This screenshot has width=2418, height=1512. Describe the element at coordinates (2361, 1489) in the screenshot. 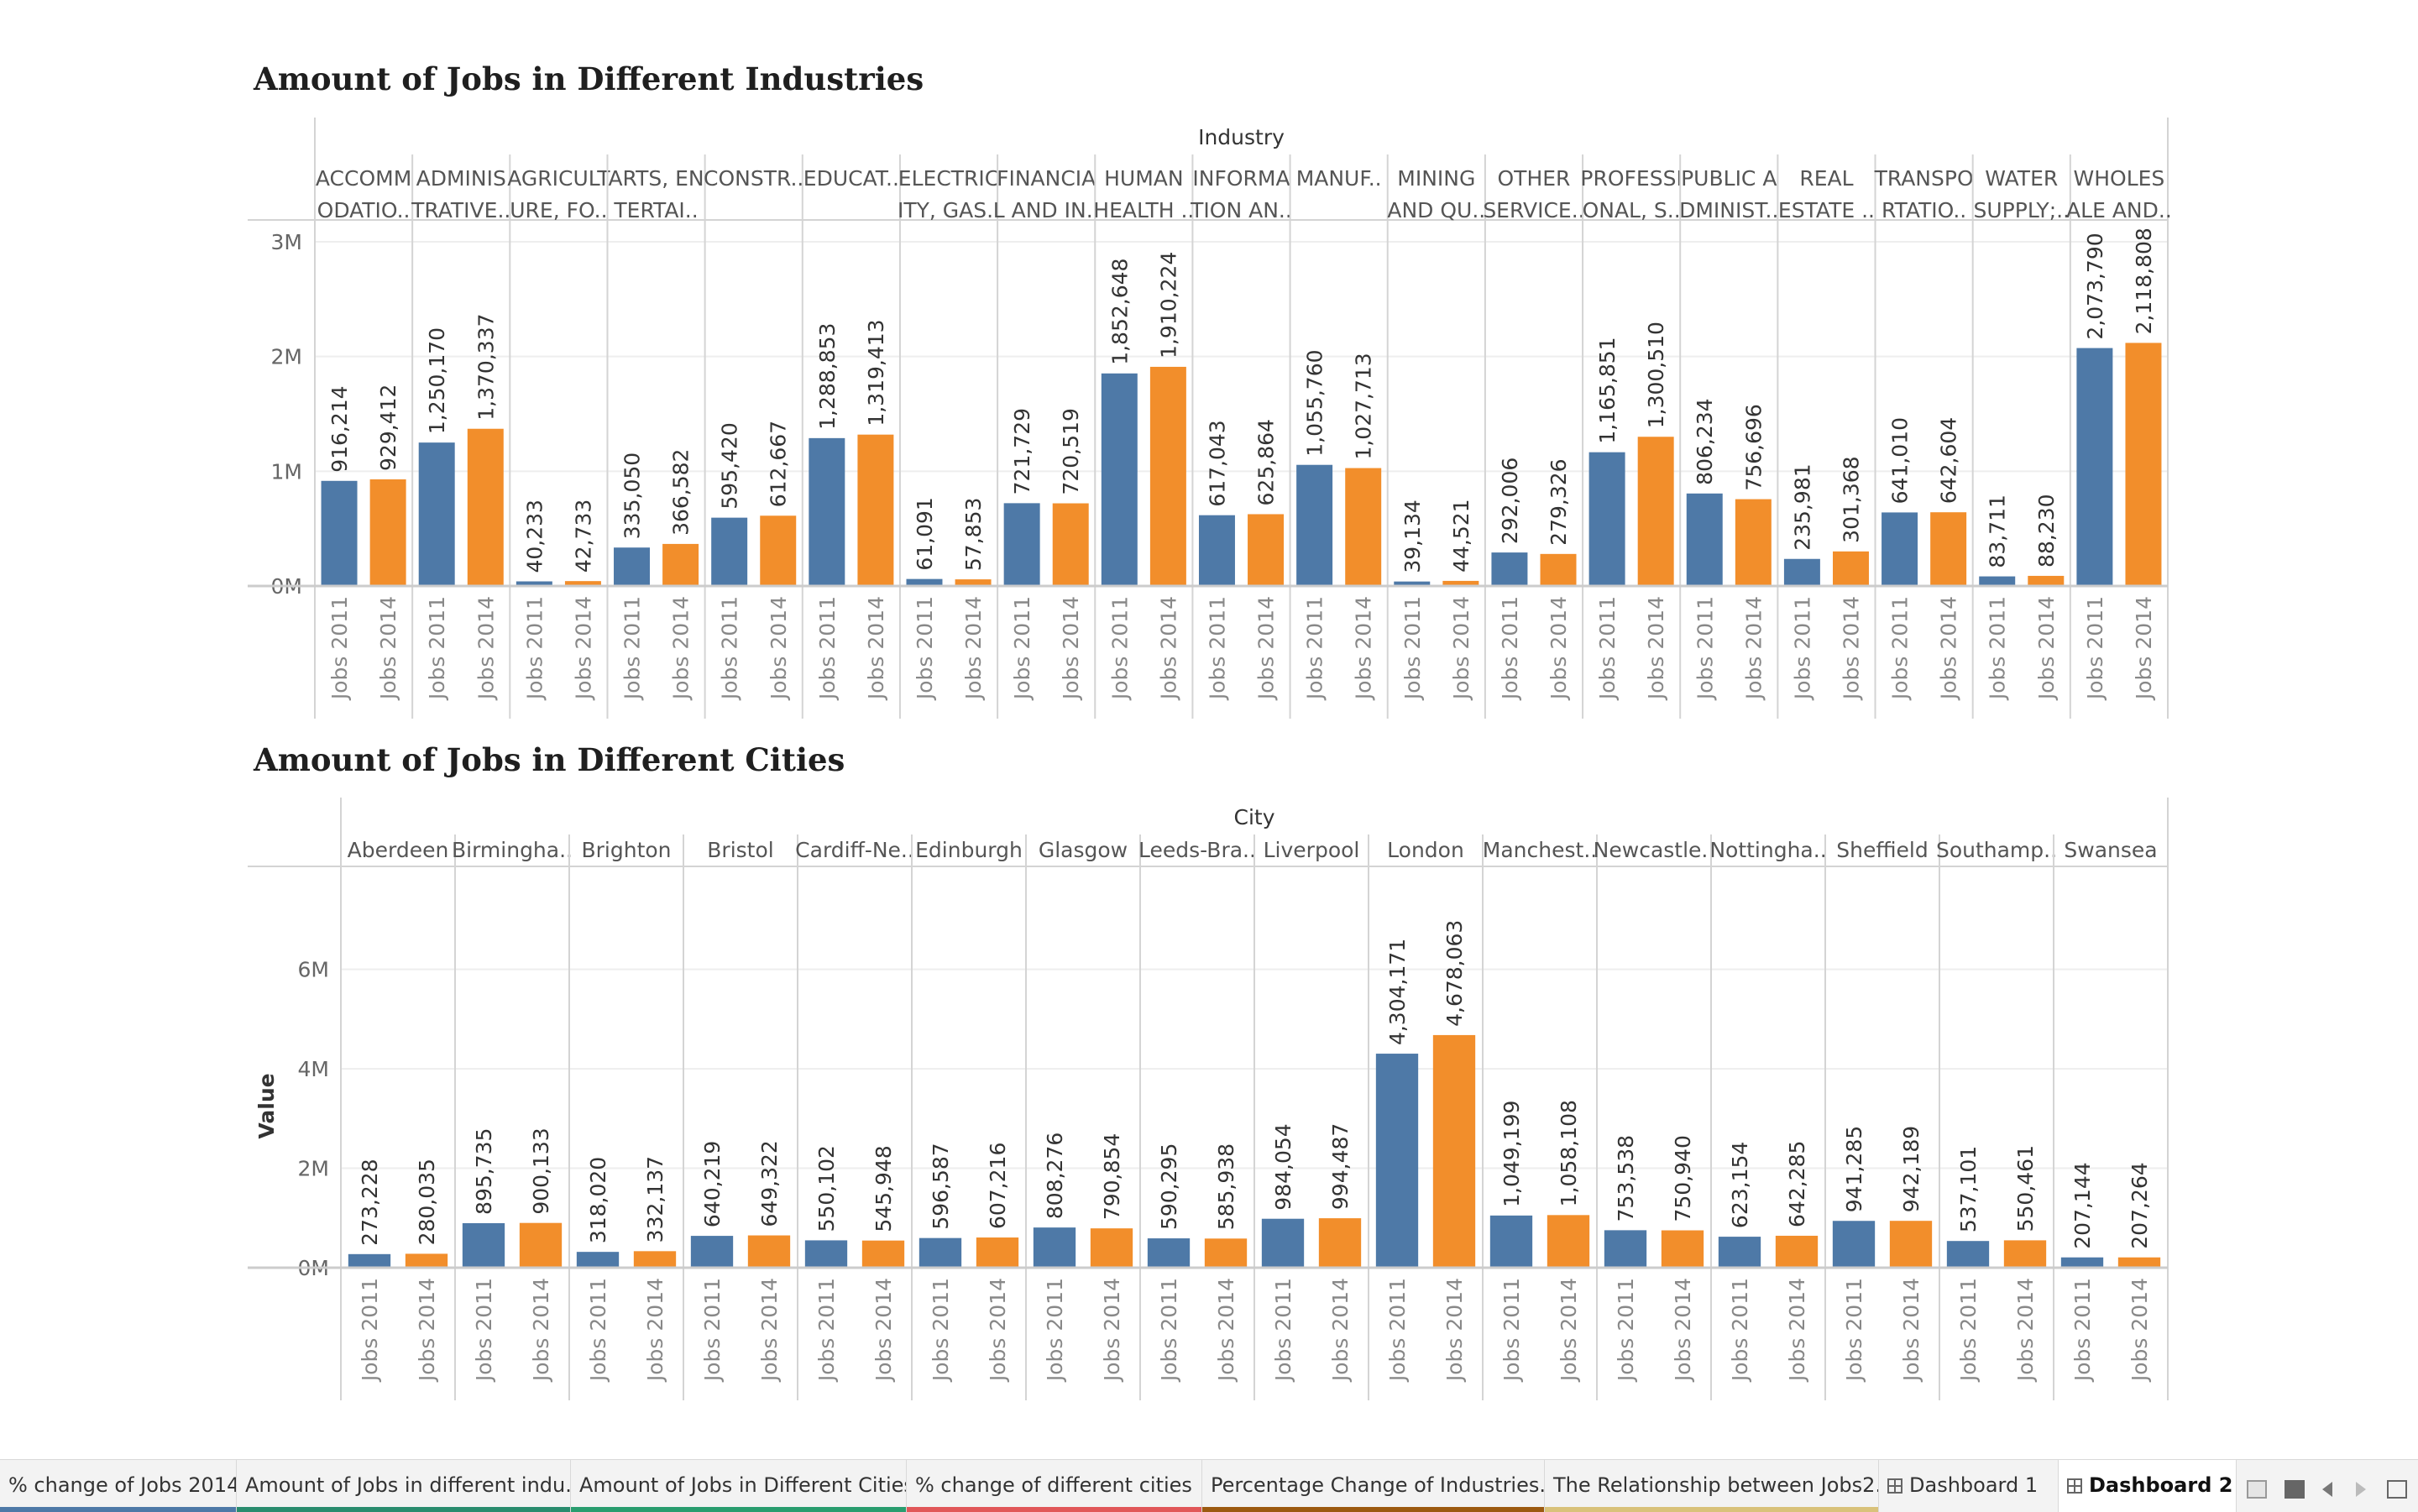

I see `next-sheet-icon` at that location.